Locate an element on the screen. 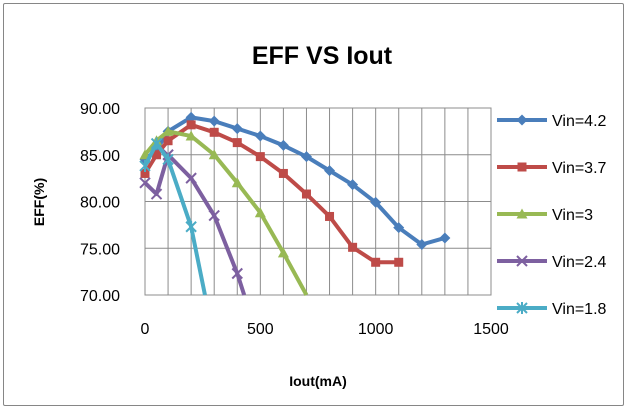 The width and height of the screenshot is (629, 411). y-tick-label: 70.00 is located at coordinates (100, 296).